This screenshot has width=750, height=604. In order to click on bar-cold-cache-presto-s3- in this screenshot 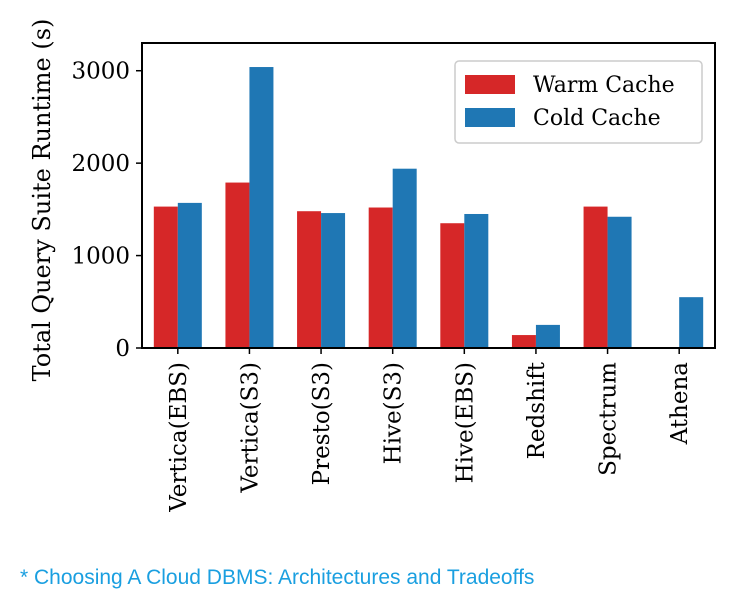, I will do `click(333, 280)`.